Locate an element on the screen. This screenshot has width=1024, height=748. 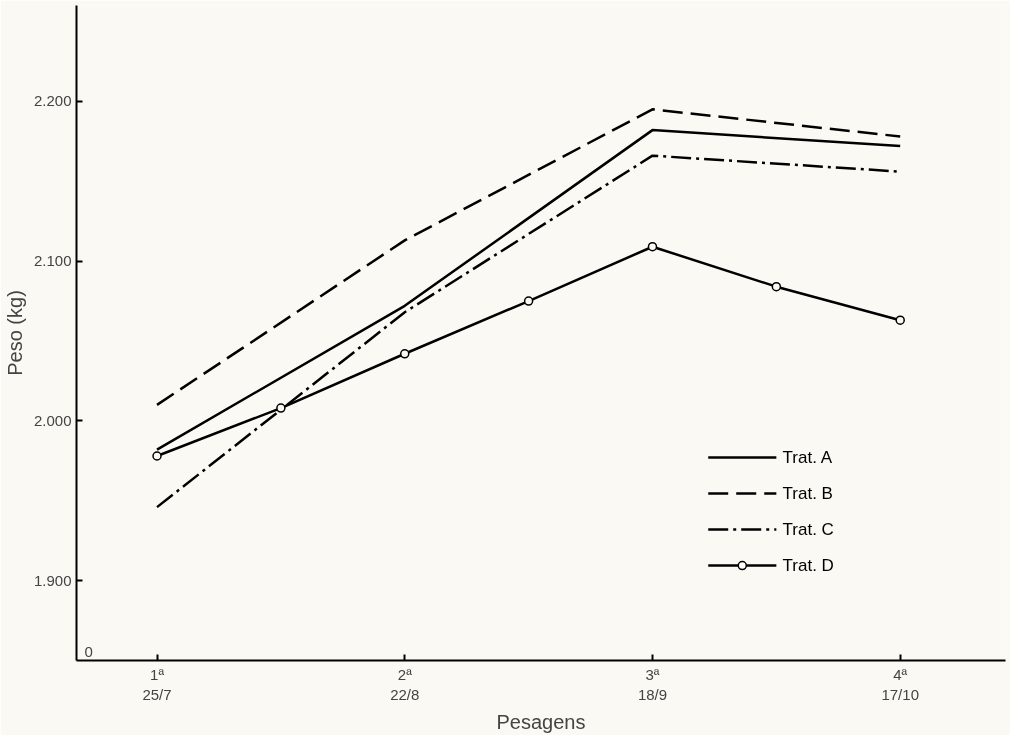
legend-label: Trat. D is located at coordinates (808, 566).